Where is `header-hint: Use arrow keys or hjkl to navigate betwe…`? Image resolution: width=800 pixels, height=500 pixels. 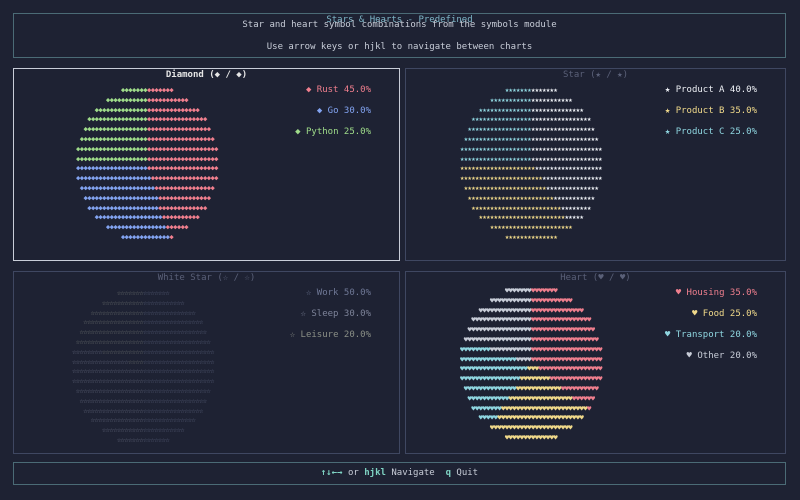 header-hint: Use arrow keys or hjkl to navigate betwe… is located at coordinates (399, 47).